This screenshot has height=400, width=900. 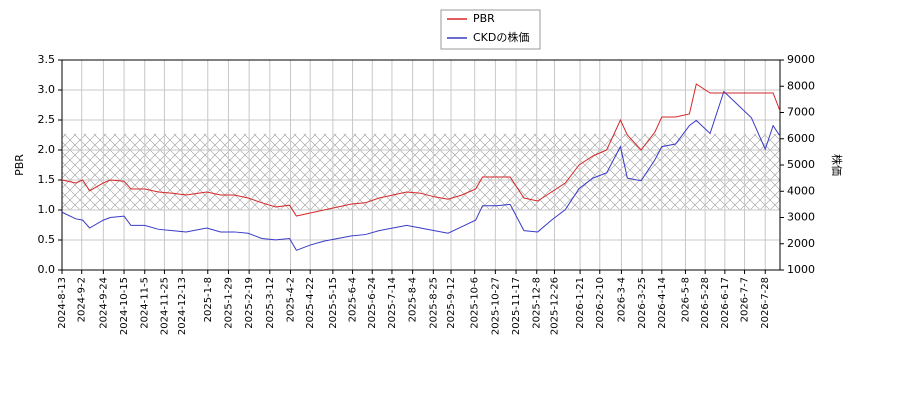 What do you see at coordinates (310, 303) in the screenshot?
I see `x-tick-label: 2025-4-22` at bounding box center [310, 303].